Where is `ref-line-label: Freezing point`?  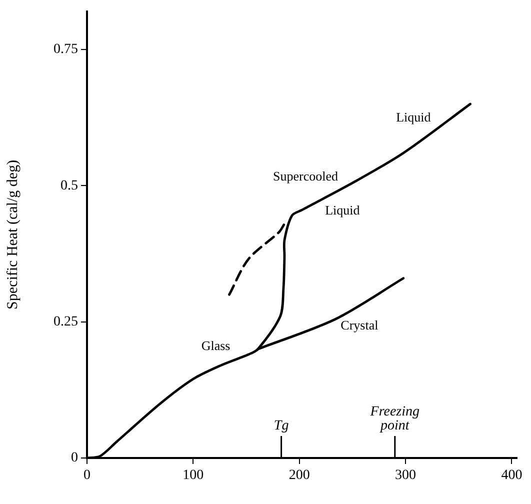 ref-line-label: Freezing point is located at coordinates (394, 419).